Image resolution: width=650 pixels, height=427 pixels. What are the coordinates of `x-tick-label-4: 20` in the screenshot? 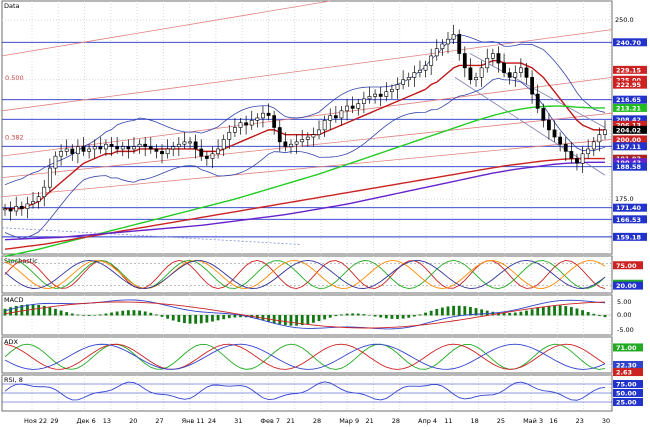 It's located at (133, 421).